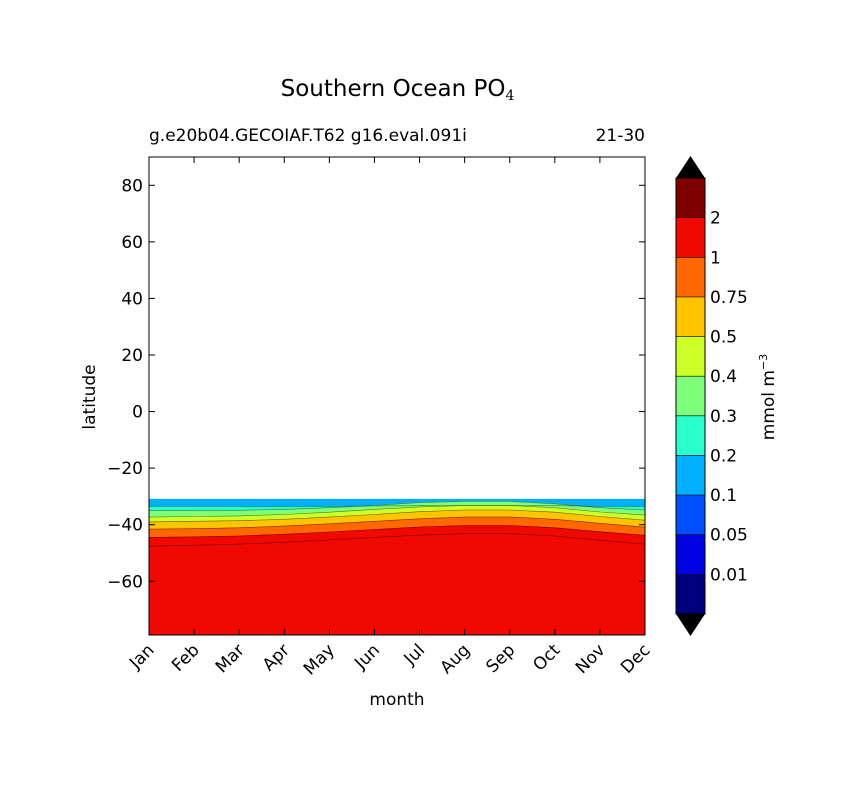  Describe the element at coordinates (723, 456) in the screenshot. I see `colorbar-tick-label: 0.2` at that location.